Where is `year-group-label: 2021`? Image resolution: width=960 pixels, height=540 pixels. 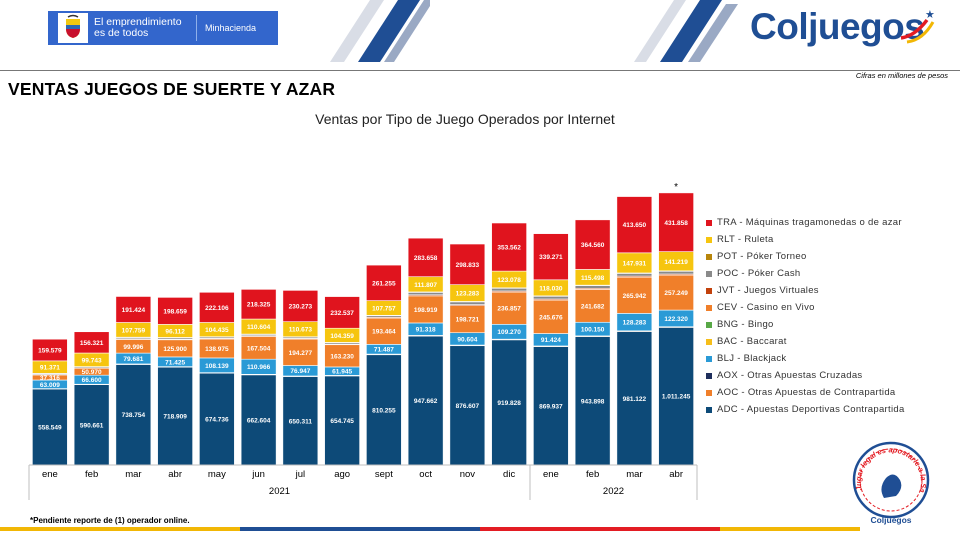
year-group-label: 2021 is located at coordinates (279, 491).